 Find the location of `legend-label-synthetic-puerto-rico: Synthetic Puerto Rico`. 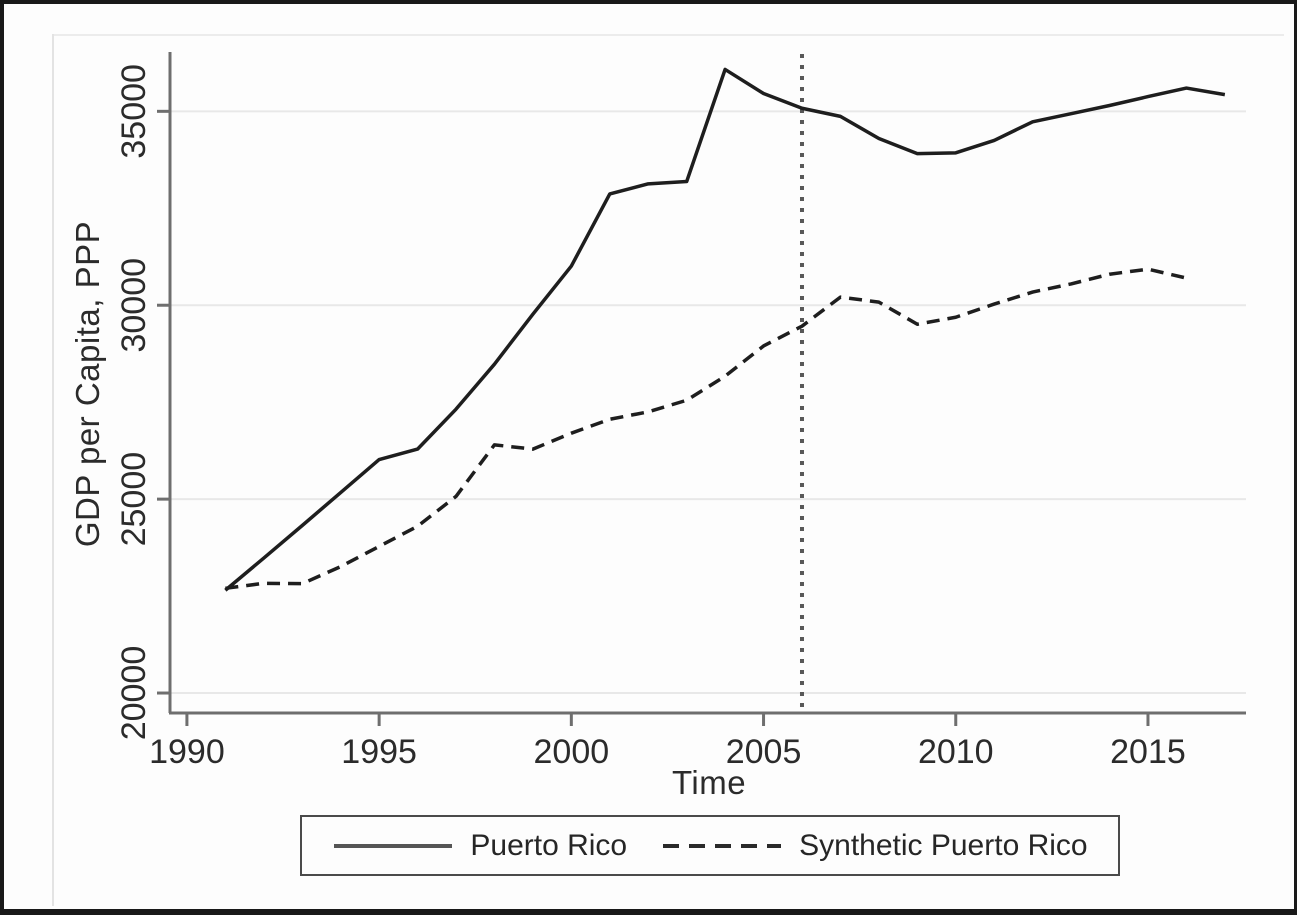

legend-label-synthetic-puerto-rico: Synthetic Puerto Rico is located at coordinates (943, 845).